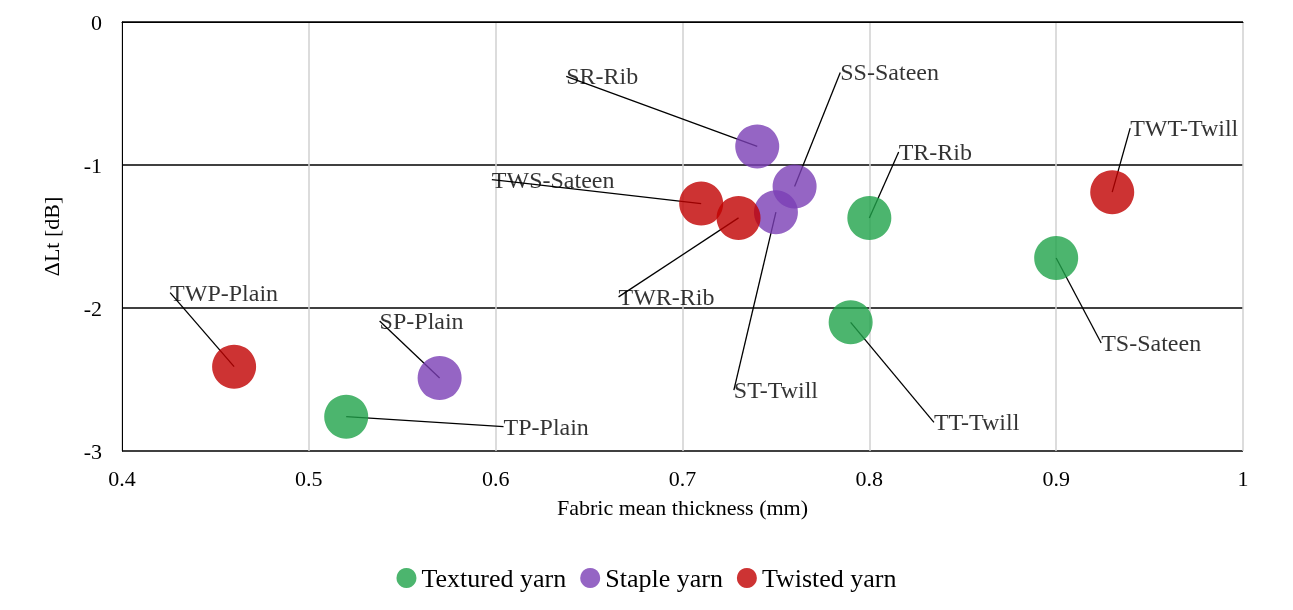 The width and height of the screenshot is (1293, 610). I want to click on annotation: SP-Plain, so click(421, 321).